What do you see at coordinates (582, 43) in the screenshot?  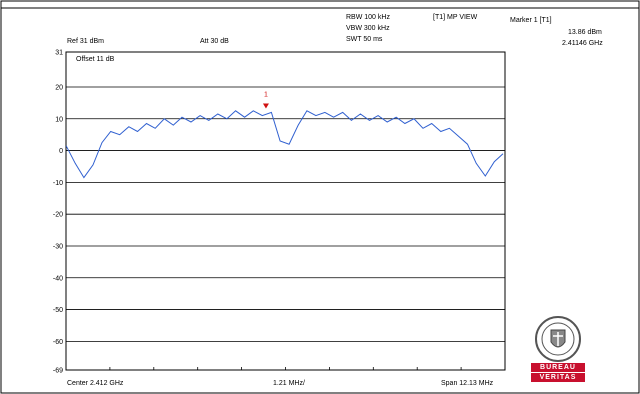 I see `marker-frequency: 2.41146 GHz` at bounding box center [582, 43].